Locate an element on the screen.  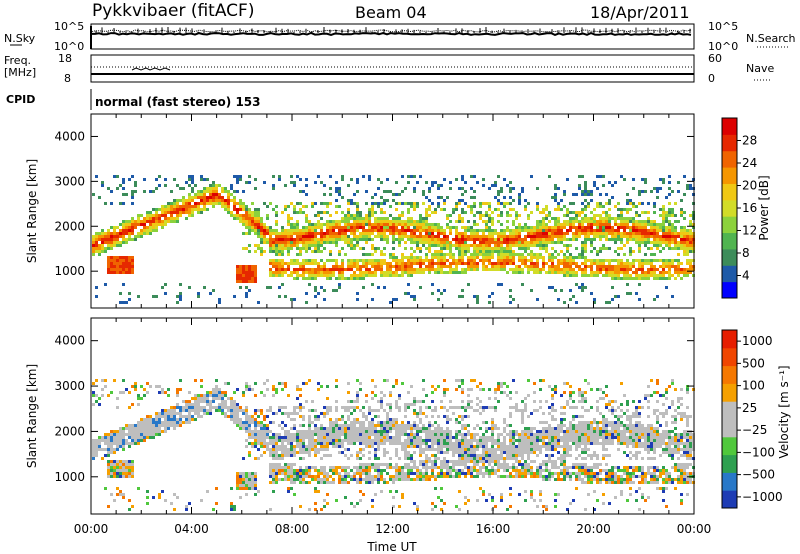
y-tick-label: 2000 is located at coordinates (69, 226).